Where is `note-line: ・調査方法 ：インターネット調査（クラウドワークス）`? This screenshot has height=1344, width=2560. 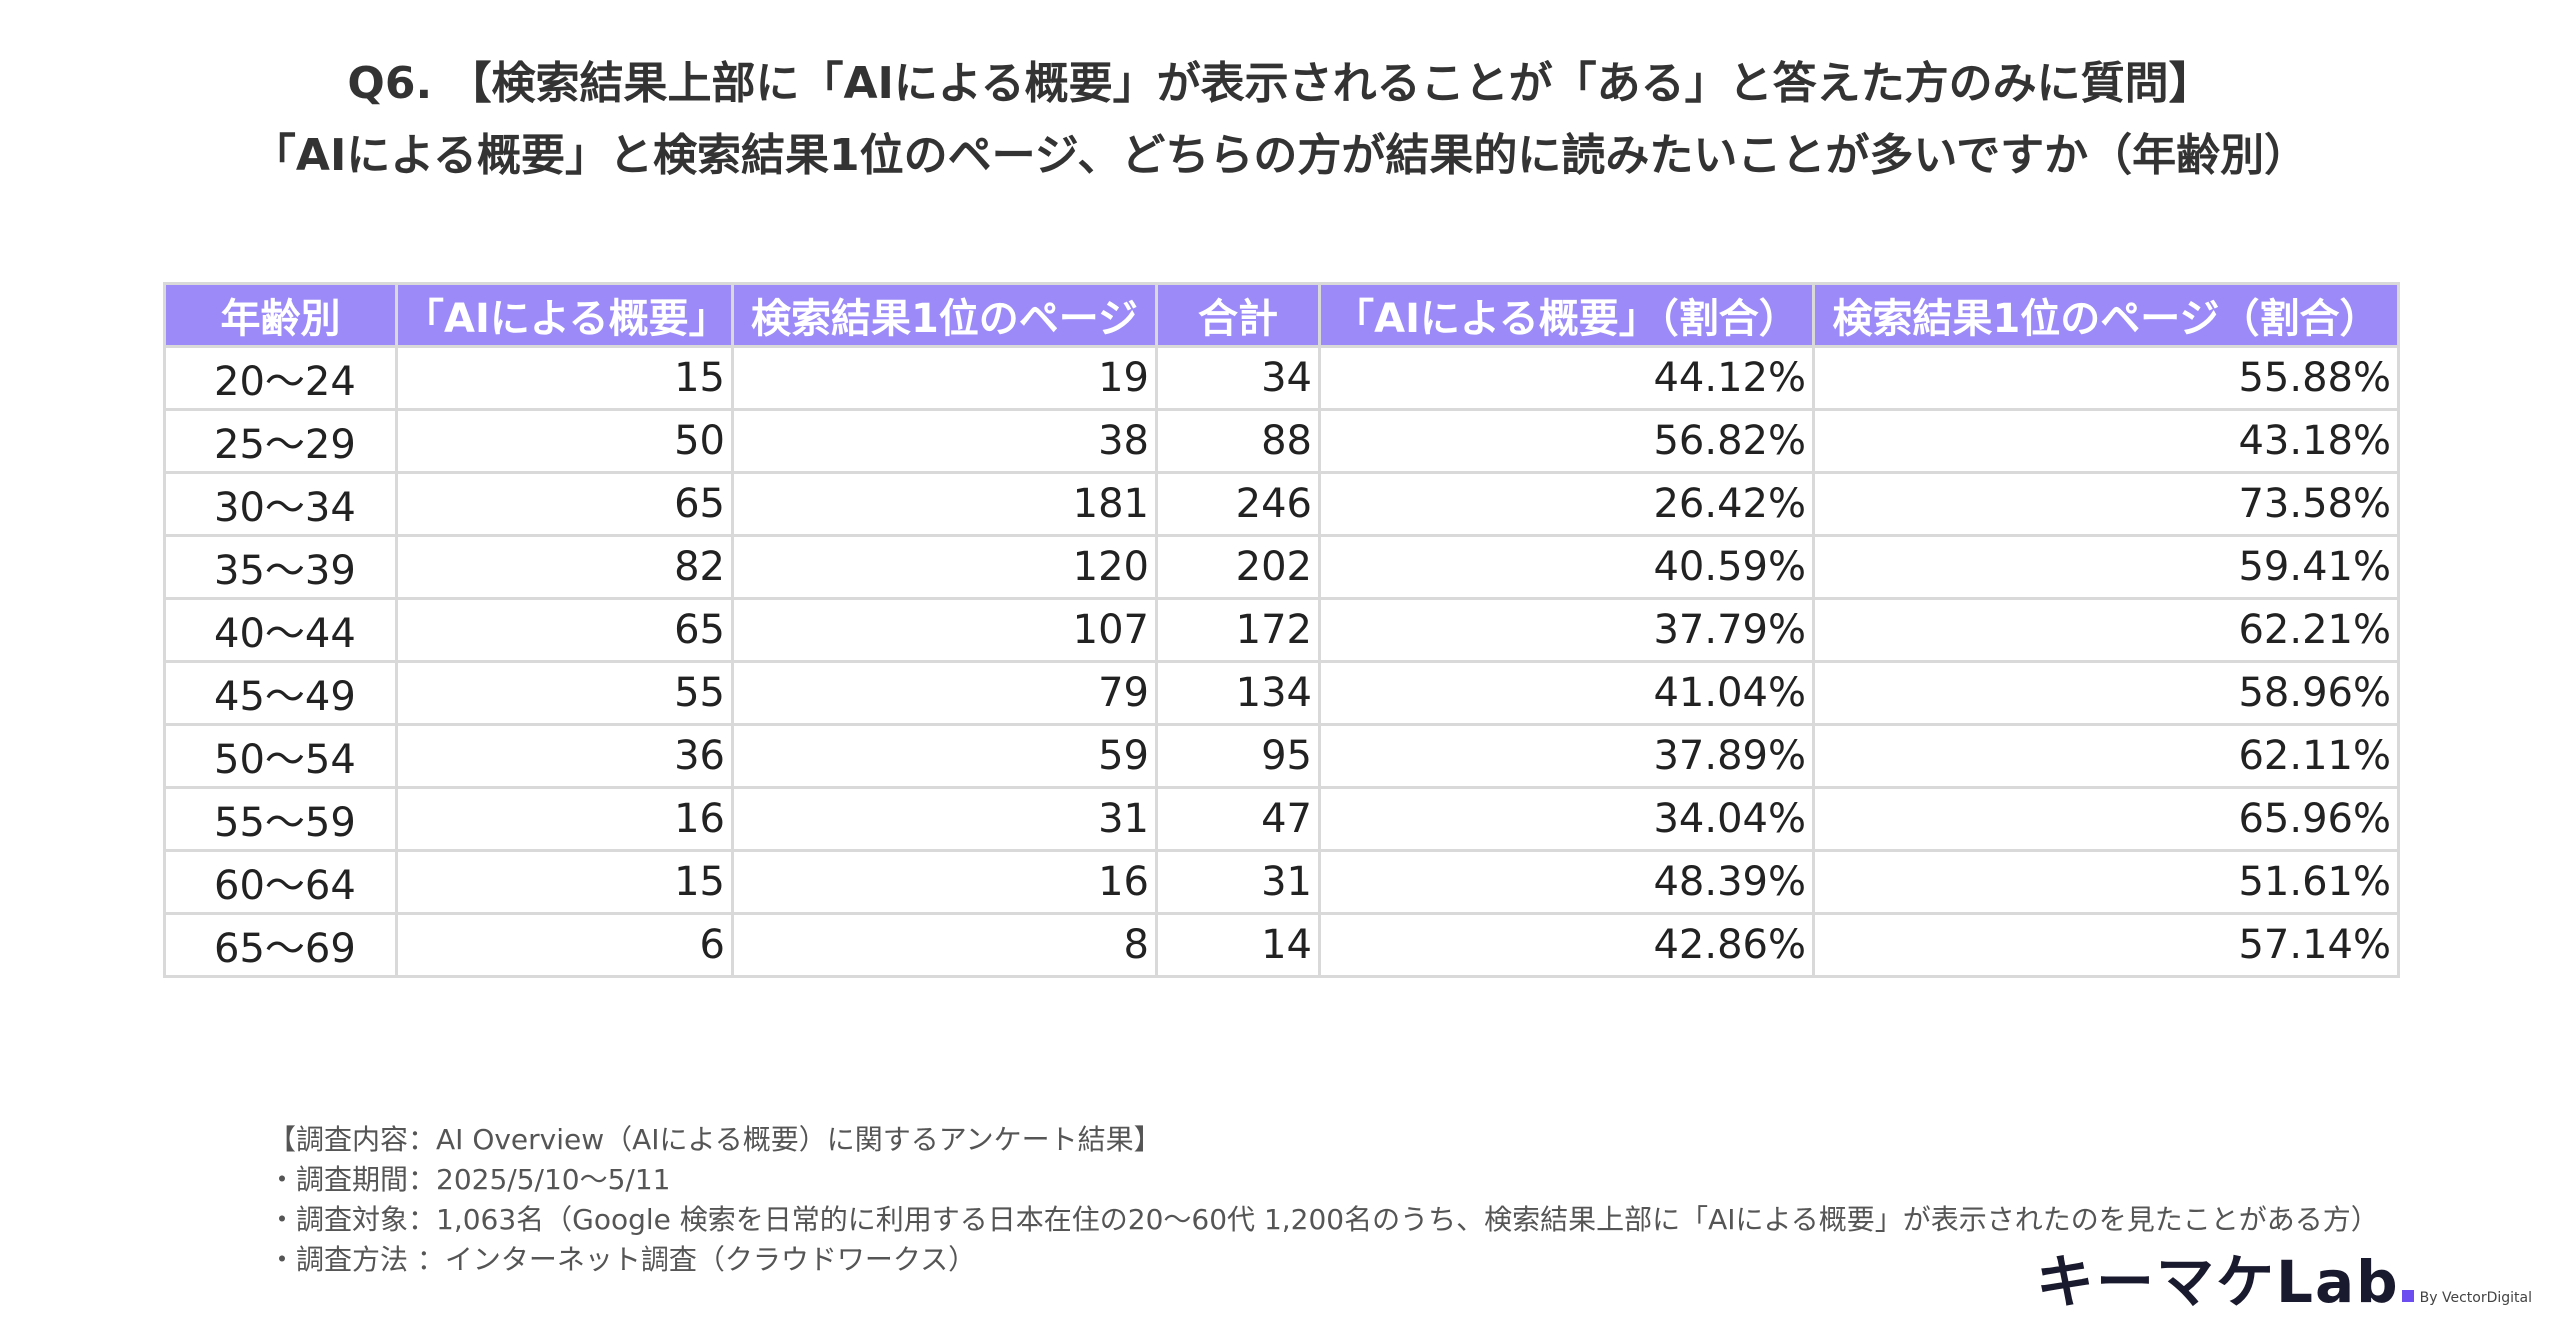 note-line: ・調査方法 ：インターネット調査（クラウドワークス） is located at coordinates (622, 1259).